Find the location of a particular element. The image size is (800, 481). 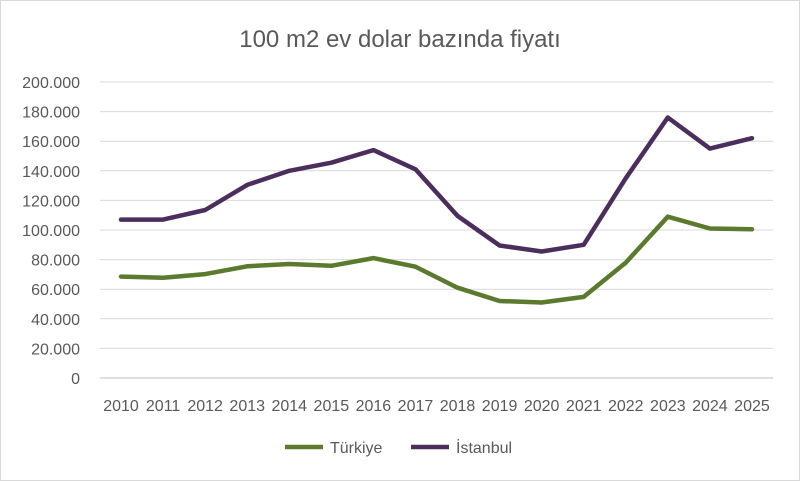

legend: Türkiye İstanbul is located at coordinates (398, 447).